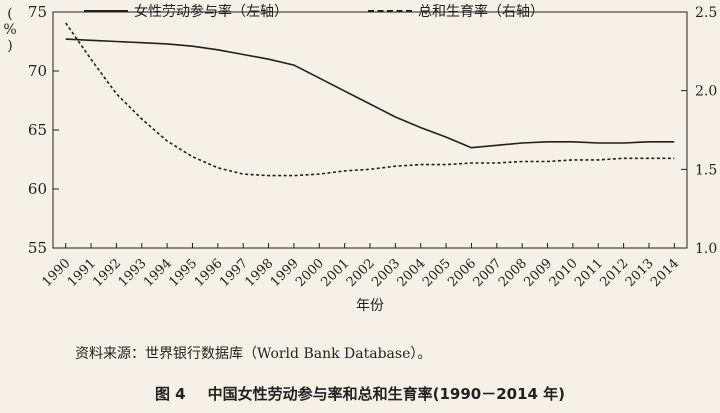 The width and height of the screenshot is (720, 413). Describe the element at coordinates (106, 11) in the screenshot. I see `legend-swatch-solid` at that location.